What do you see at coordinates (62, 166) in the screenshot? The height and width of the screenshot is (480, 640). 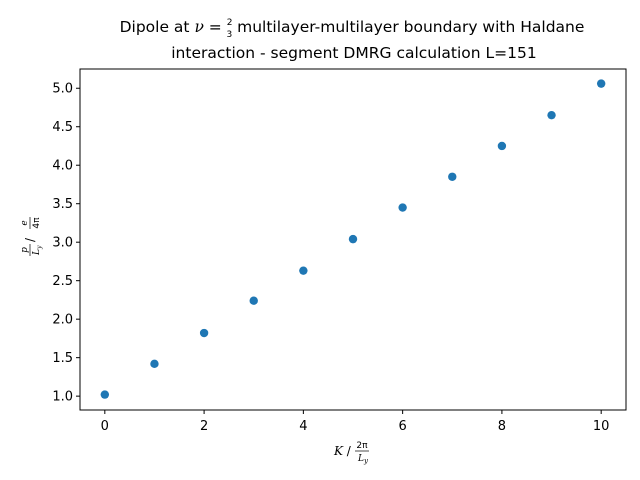 I see `y-tick-label: 4.0` at bounding box center [62, 166].